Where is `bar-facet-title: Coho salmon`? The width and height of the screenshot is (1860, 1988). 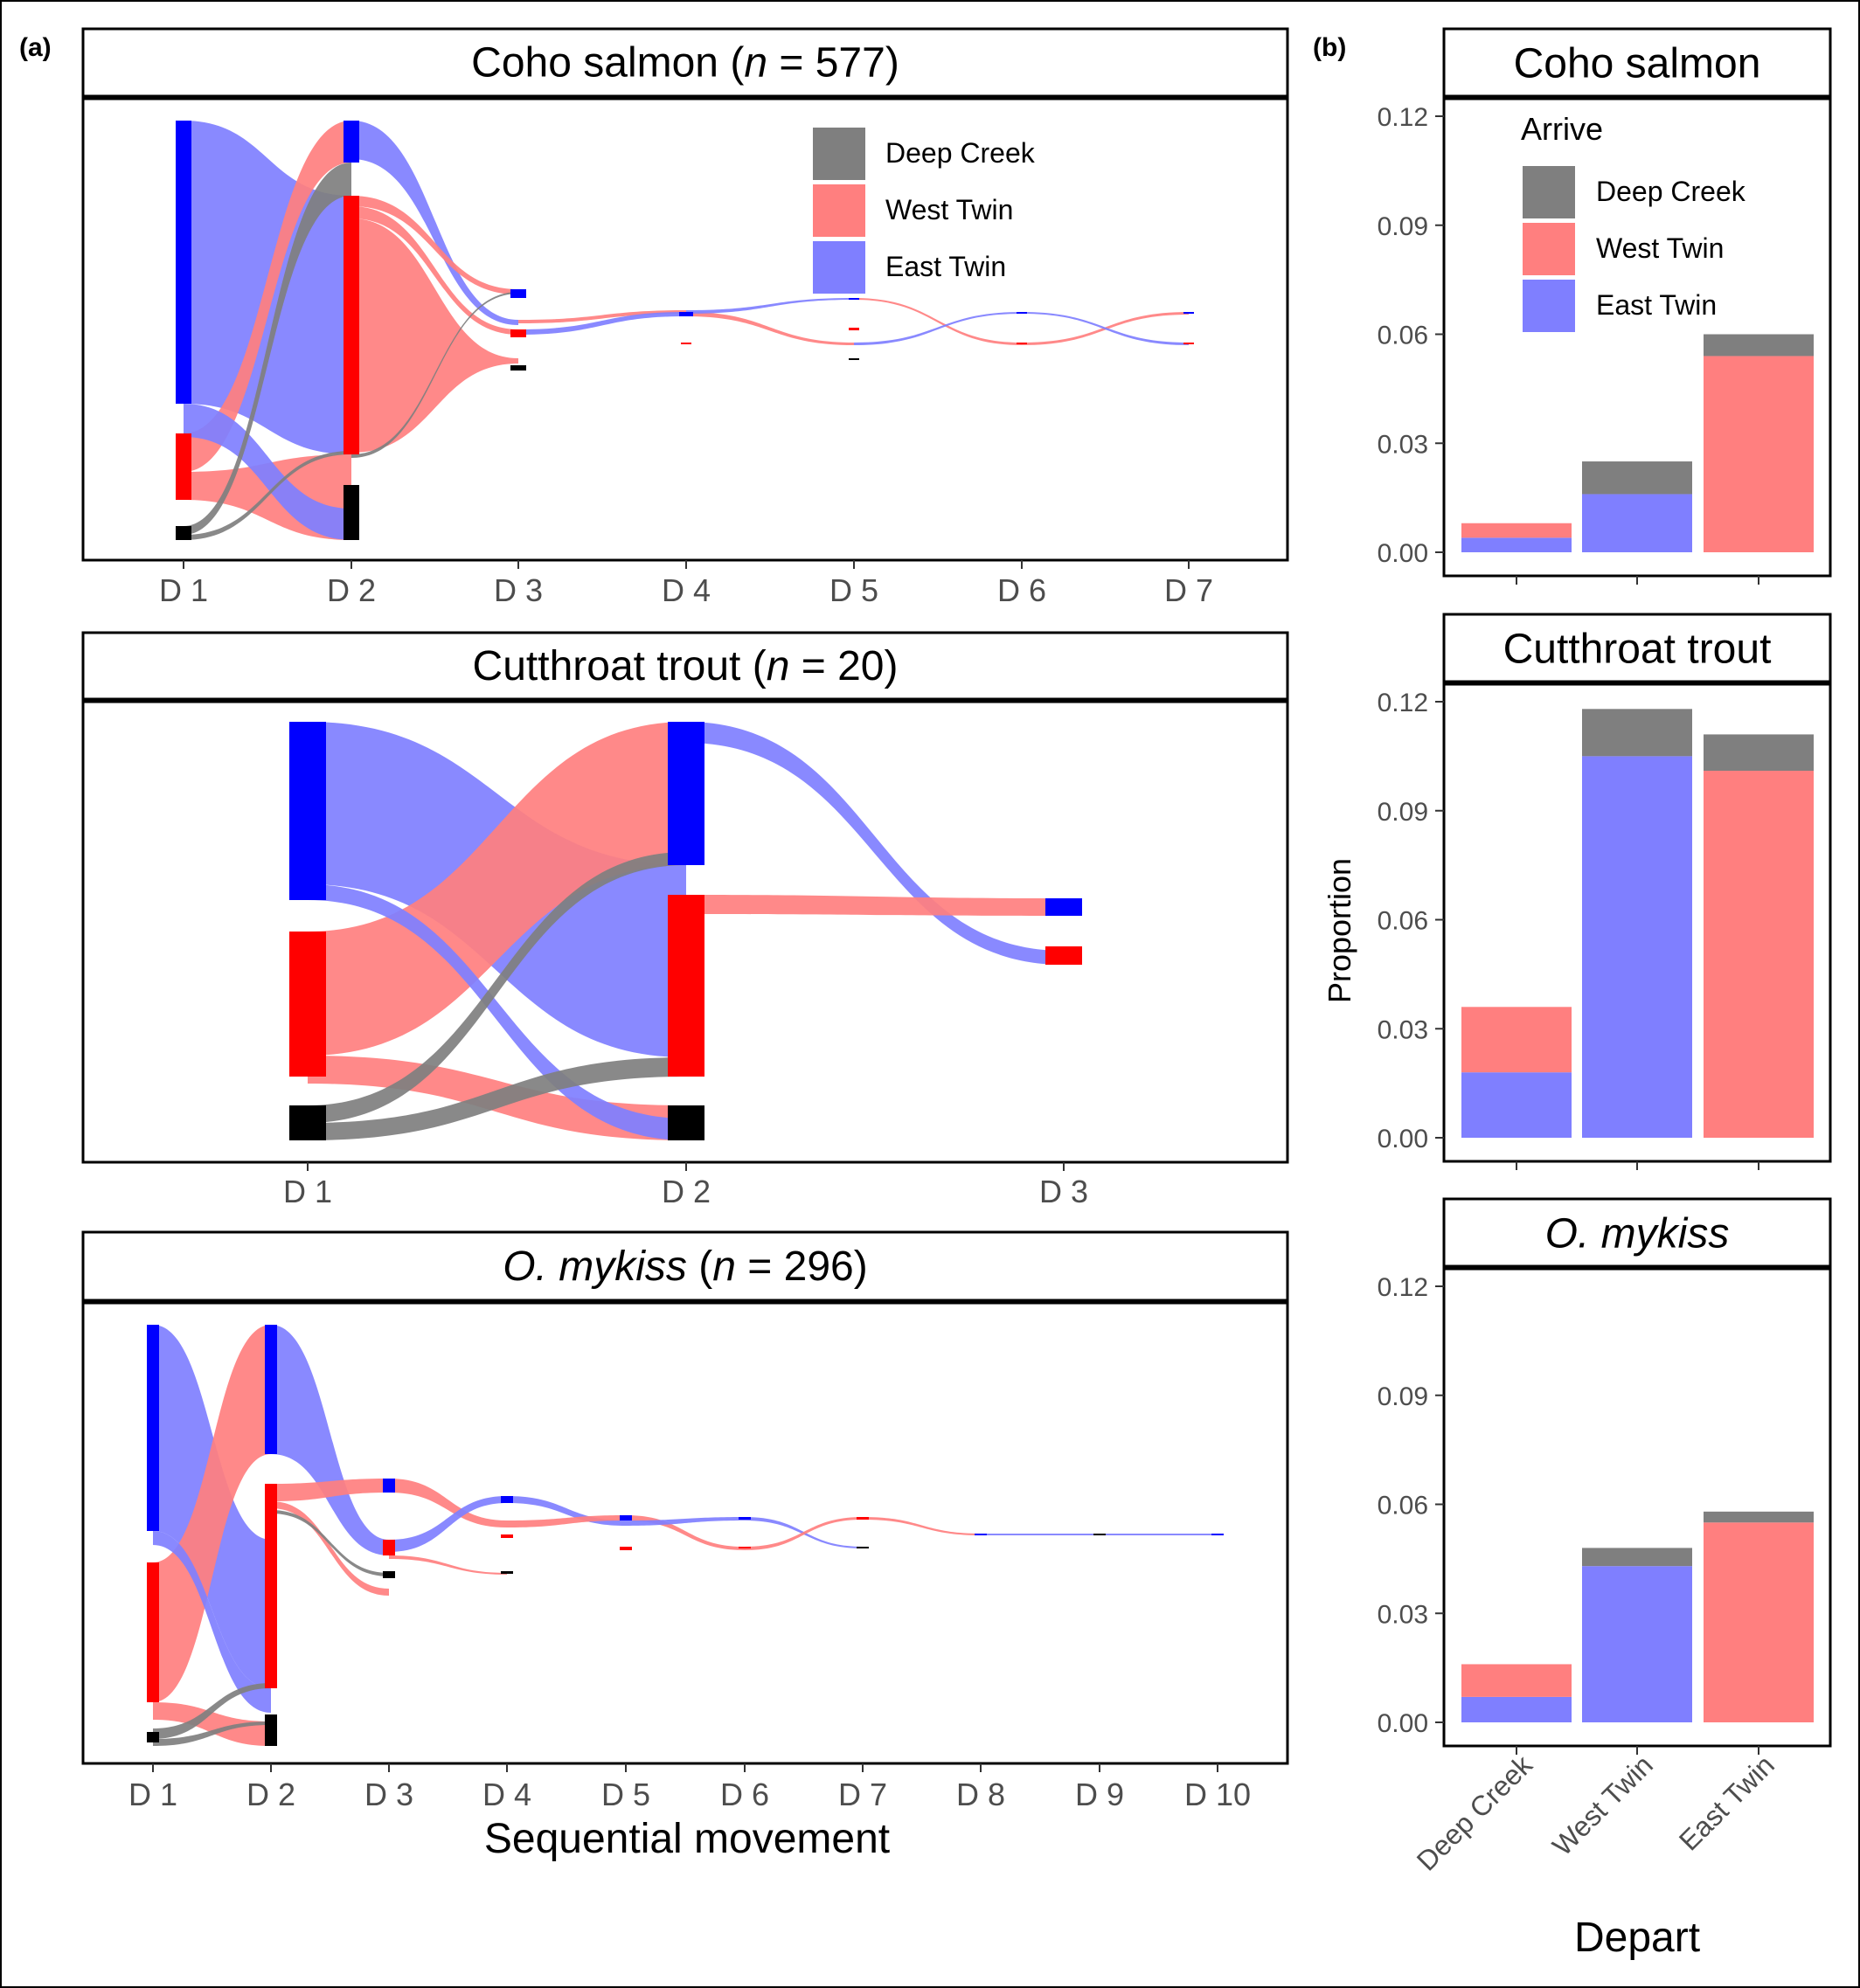 bar-facet-title: Coho salmon is located at coordinates (1637, 64).